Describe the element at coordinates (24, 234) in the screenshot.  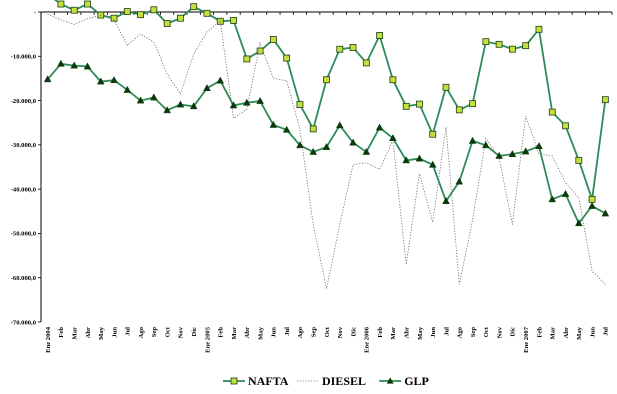
I see `y-tick-label: -50.000,0` at that location.